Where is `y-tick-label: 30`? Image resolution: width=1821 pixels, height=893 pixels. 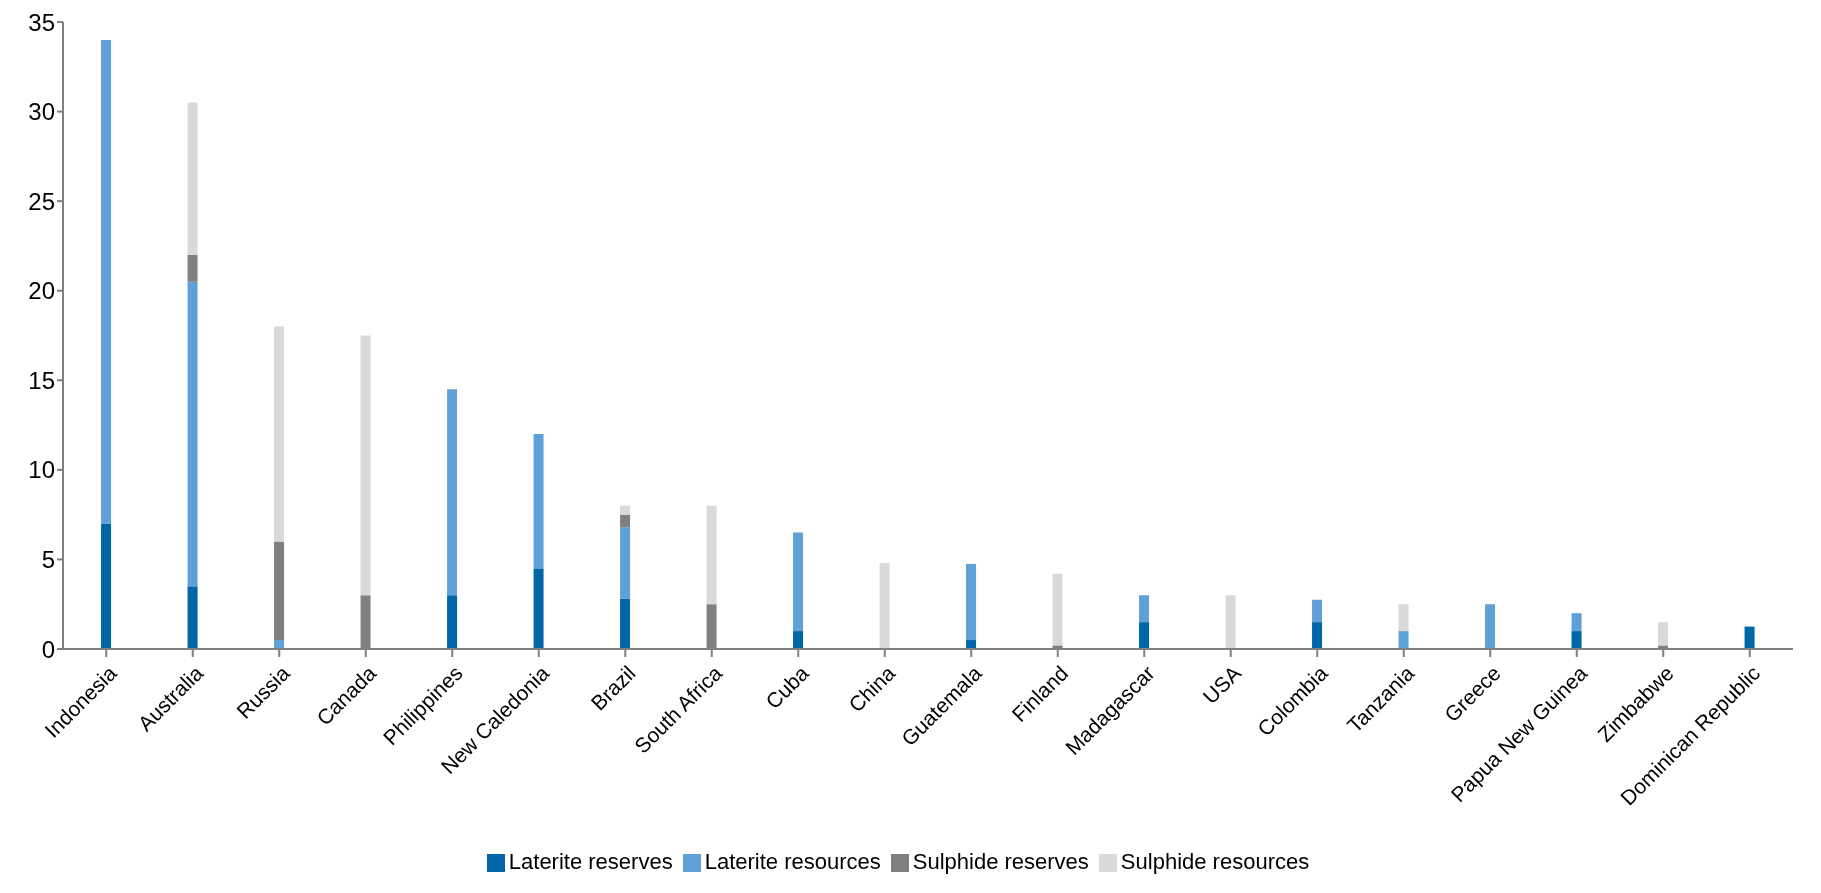 y-tick-label: 30 is located at coordinates (41, 112).